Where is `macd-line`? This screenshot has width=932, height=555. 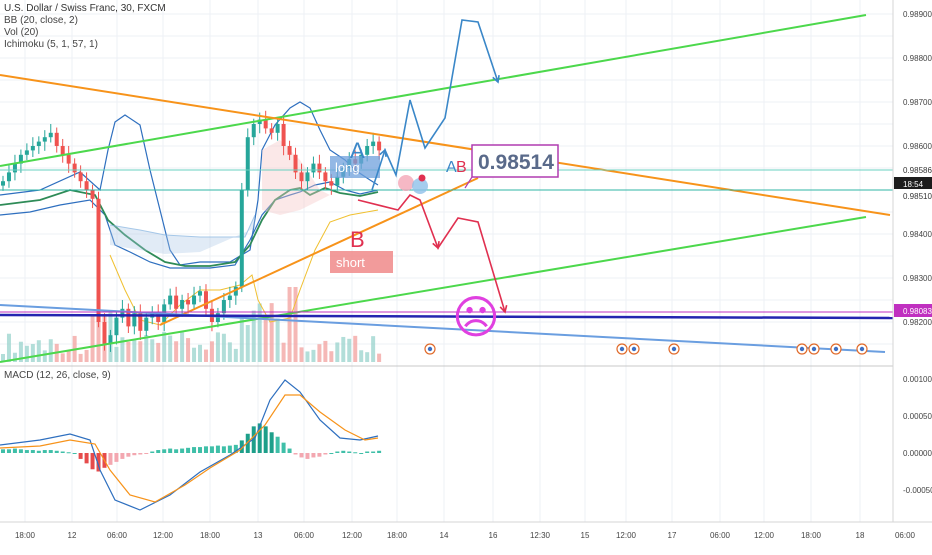
macd-line is located at coordinates (189, 445).